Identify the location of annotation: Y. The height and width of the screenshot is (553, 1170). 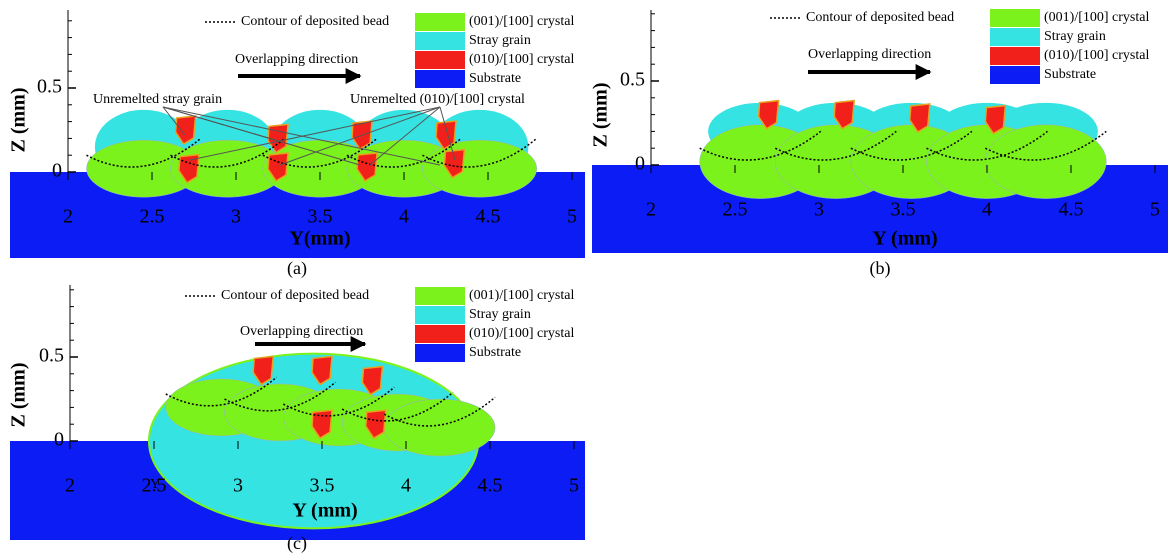
(155, 484).